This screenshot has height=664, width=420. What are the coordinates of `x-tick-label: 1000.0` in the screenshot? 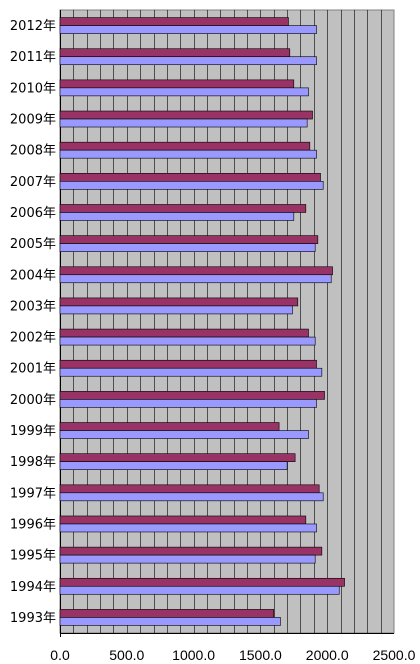 It's located at (193, 655).